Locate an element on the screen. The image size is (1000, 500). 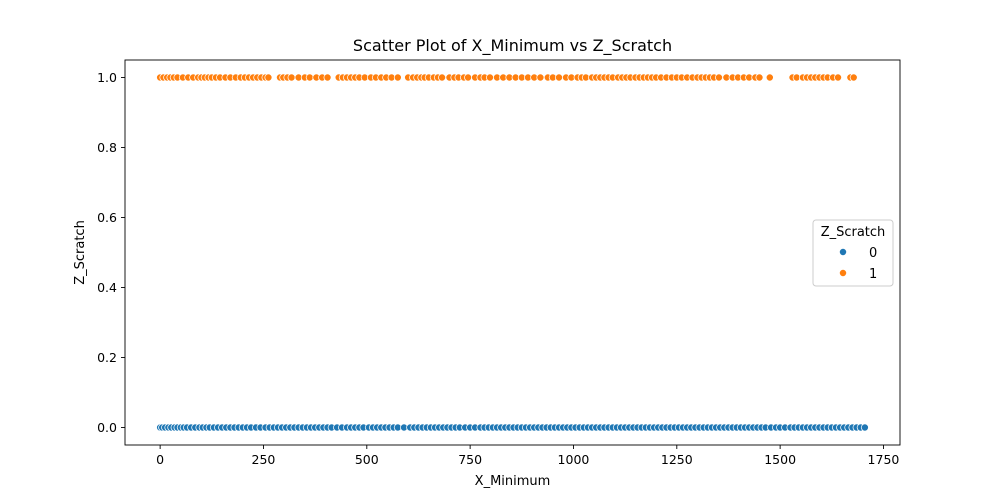
y-tick-label: 0.4 is located at coordinates (107, 287).